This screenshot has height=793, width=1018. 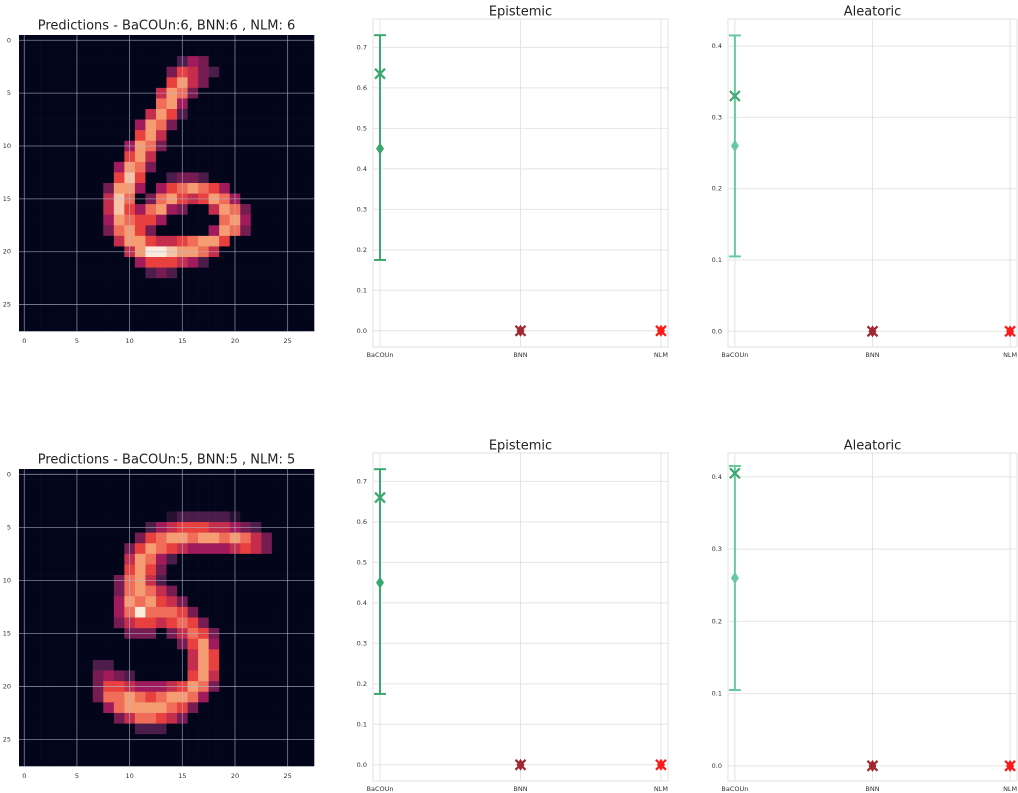 What do you see at coordinates (717, 46) in the screenshot?
I see `y-tick-label: 0.4` at bounding box center [717, 46].